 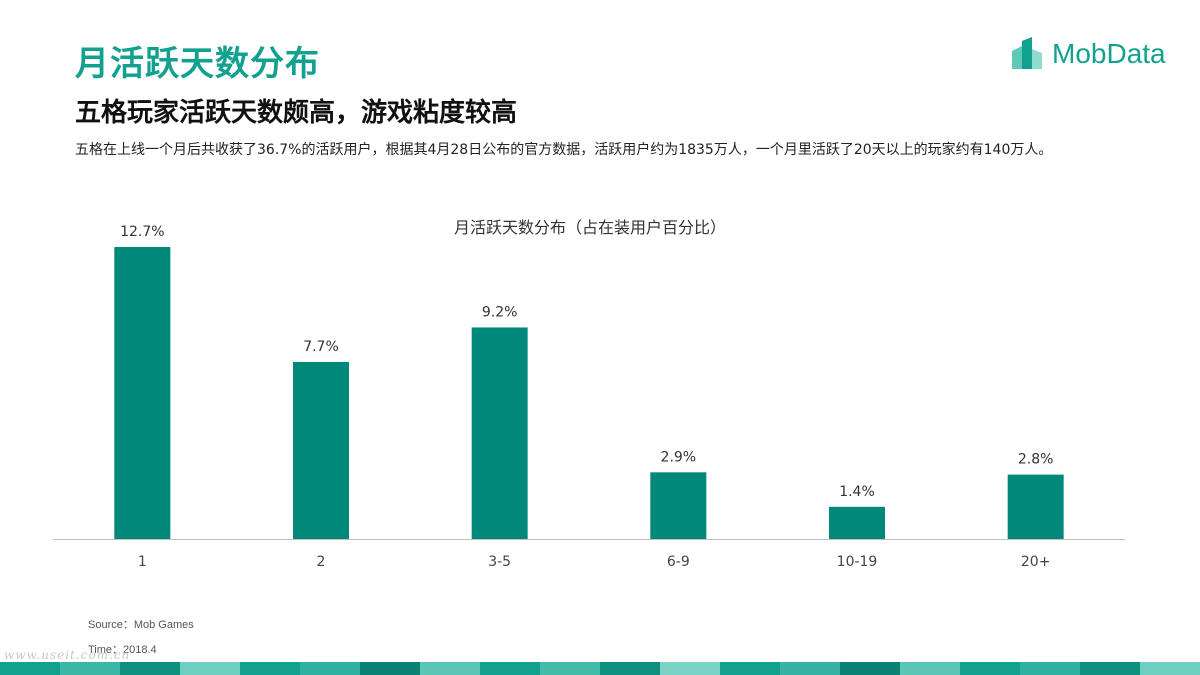 I want to click on watermark: www.useit.com.cn, so click(x=67, y=655).